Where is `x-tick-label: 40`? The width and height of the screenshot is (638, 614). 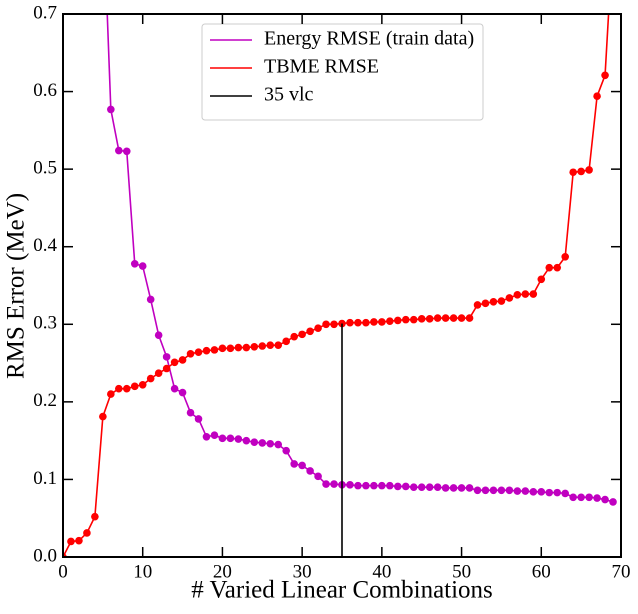
x-tick-label: 40 is located at coordinates (381, 571).